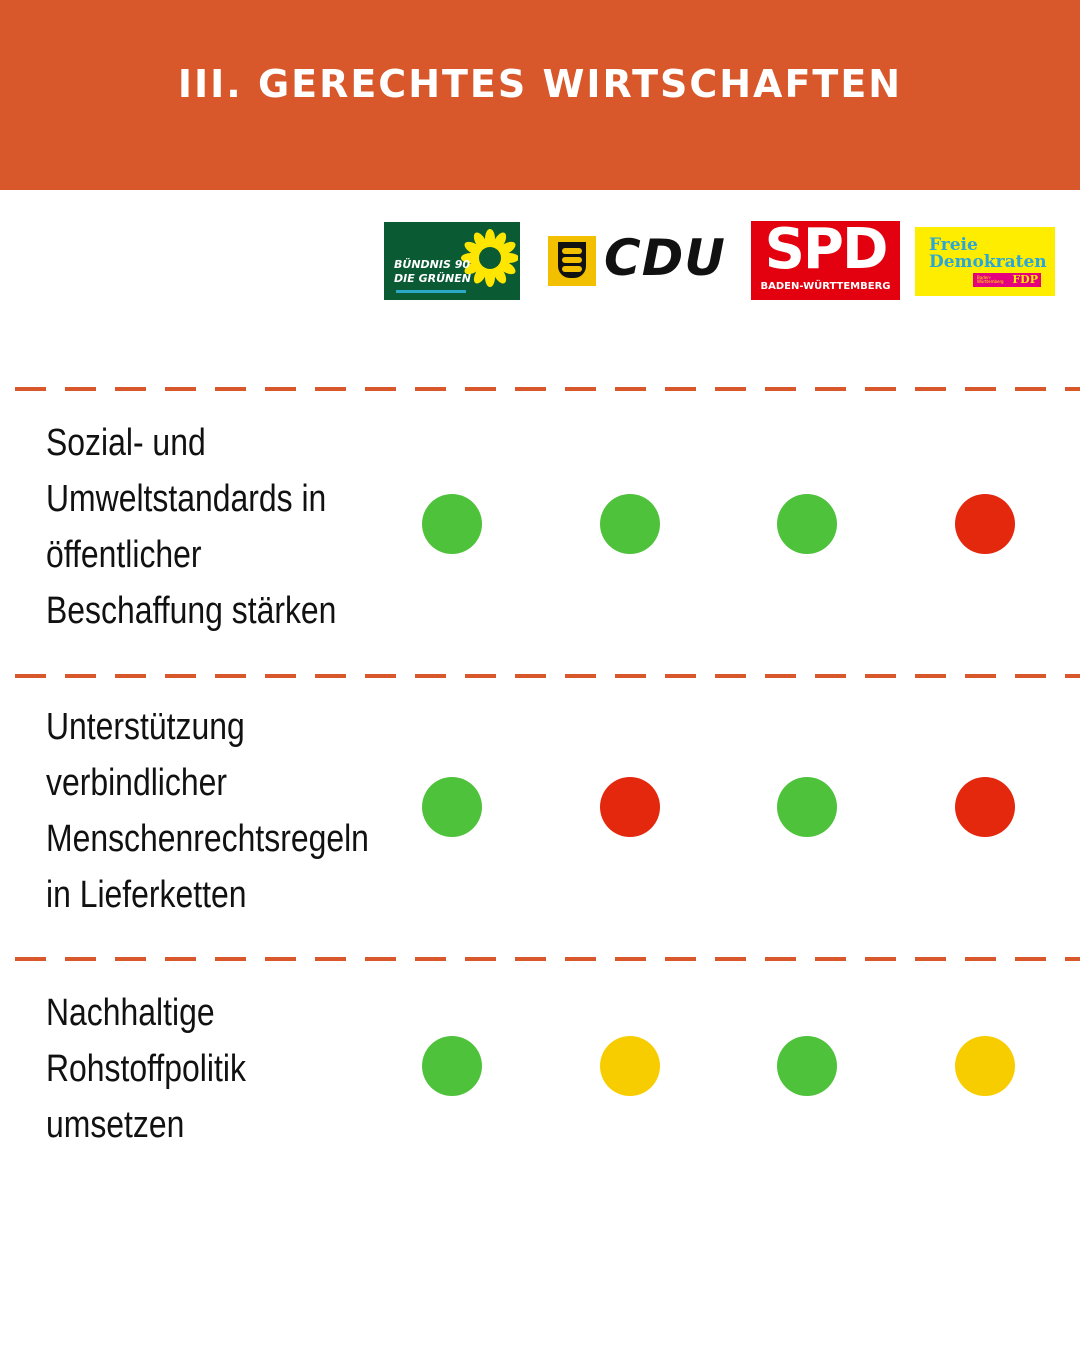 The image size is (1080, 1350). Describe the element at coordinates (984, 277) in the screenshot. I see `fdp-badge-region-line-1: Baden-` at that location.